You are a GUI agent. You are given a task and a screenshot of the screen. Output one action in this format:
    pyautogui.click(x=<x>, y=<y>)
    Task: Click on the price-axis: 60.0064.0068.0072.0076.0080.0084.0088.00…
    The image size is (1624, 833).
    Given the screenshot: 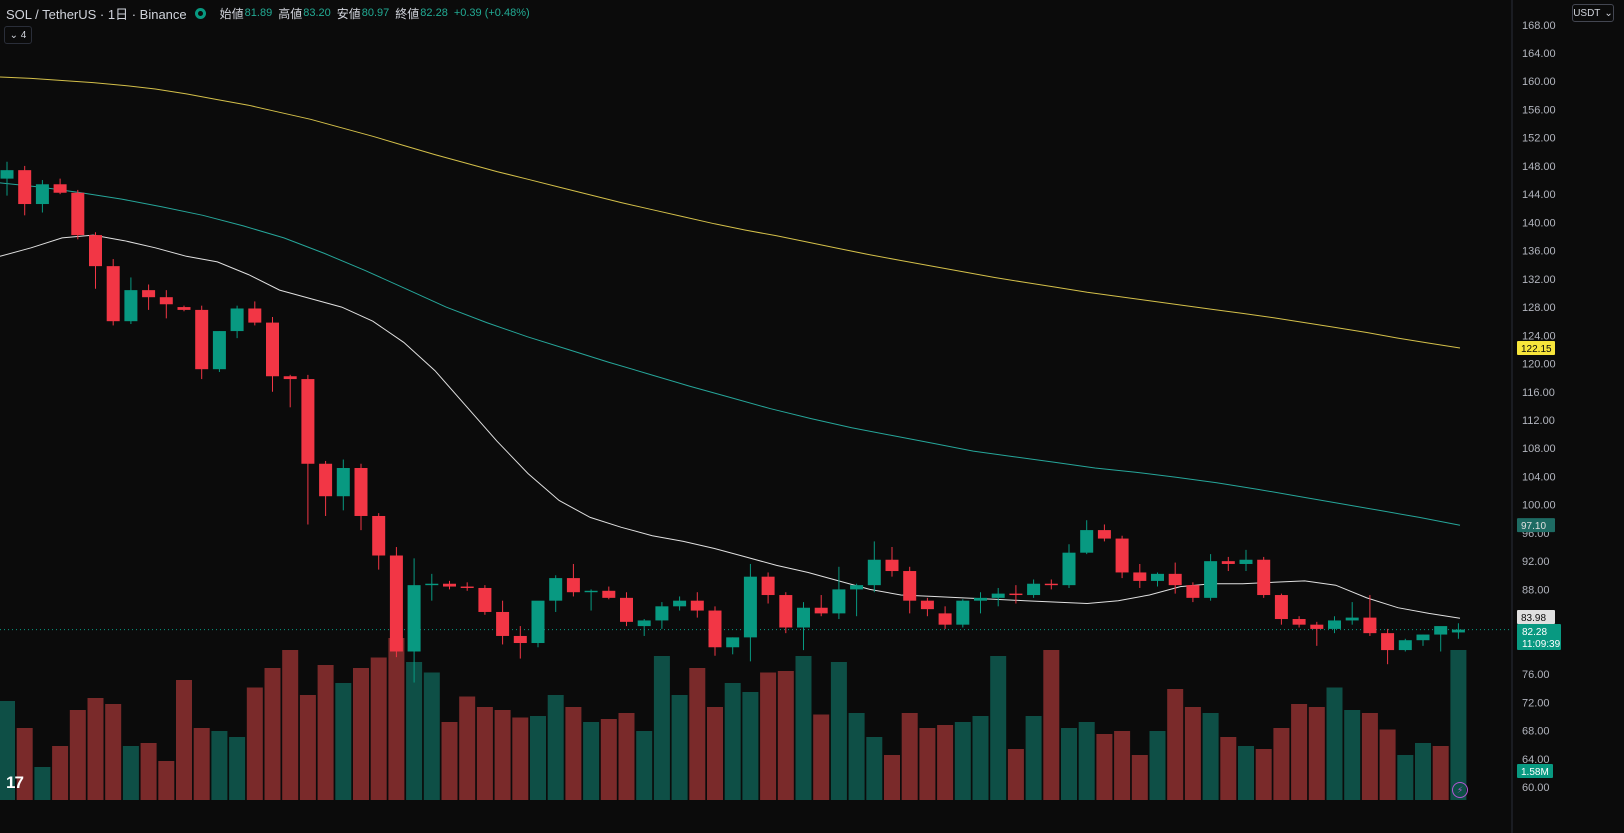 What is the action you would take?
    pyautogui.click(x=1567, y=416)
    